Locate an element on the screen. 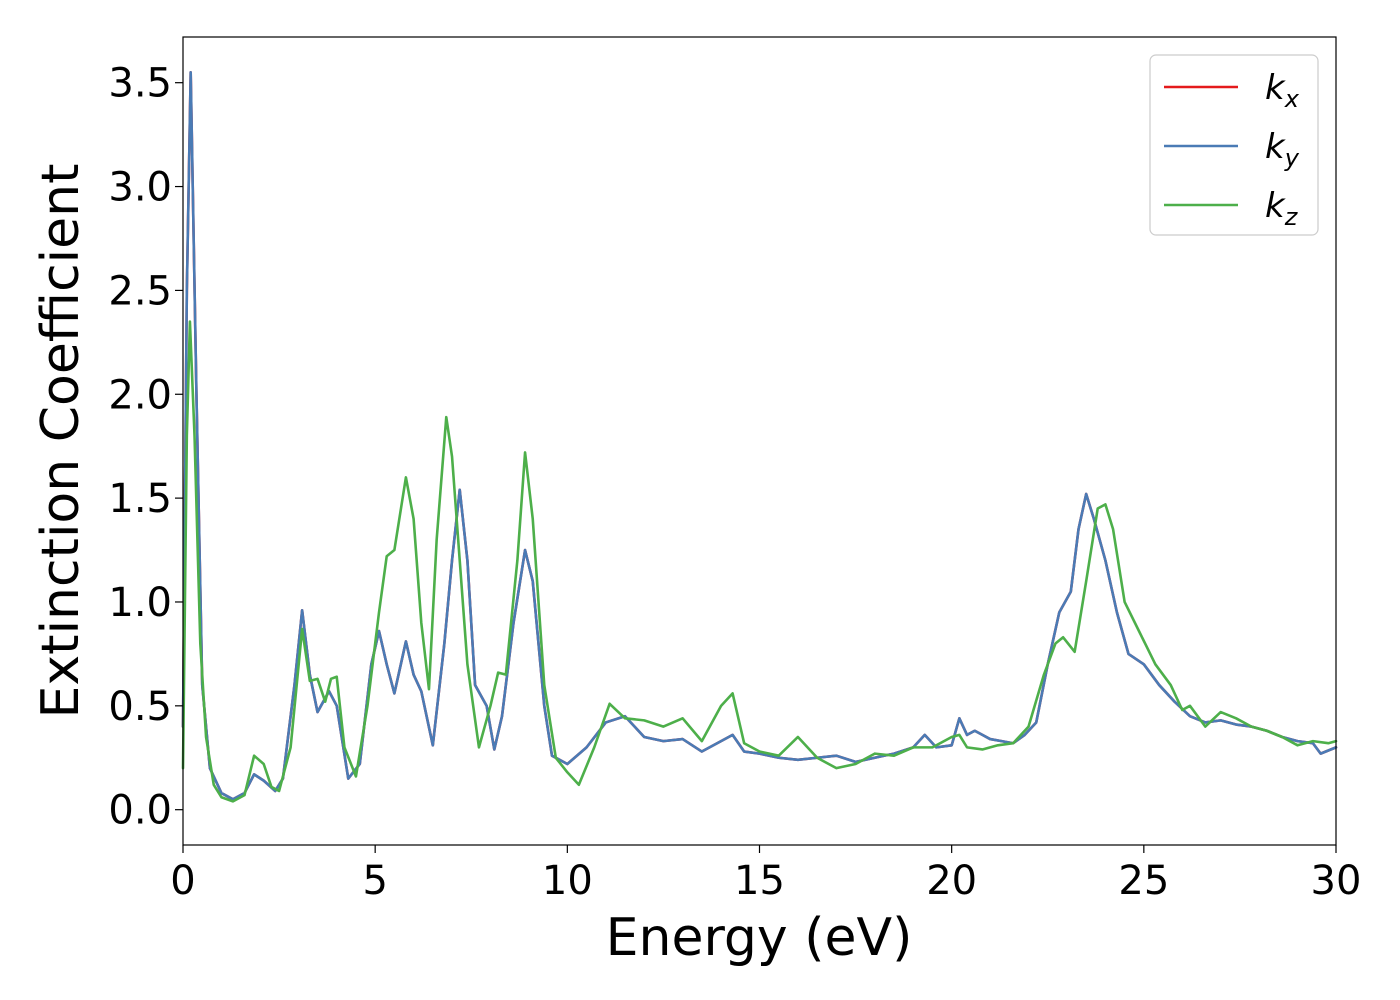 Image resolution: width=1400 pixels, height=1000 pixels. y-tick-label: 3.5 is located at coordinates (140, 84).